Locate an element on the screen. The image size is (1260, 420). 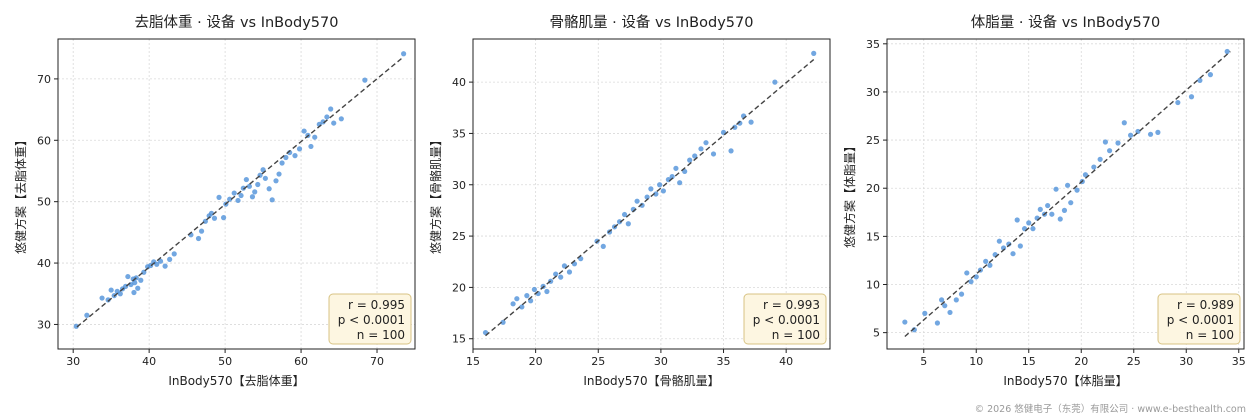
y-tick-label: 40 is located at coordinates (44, 263).